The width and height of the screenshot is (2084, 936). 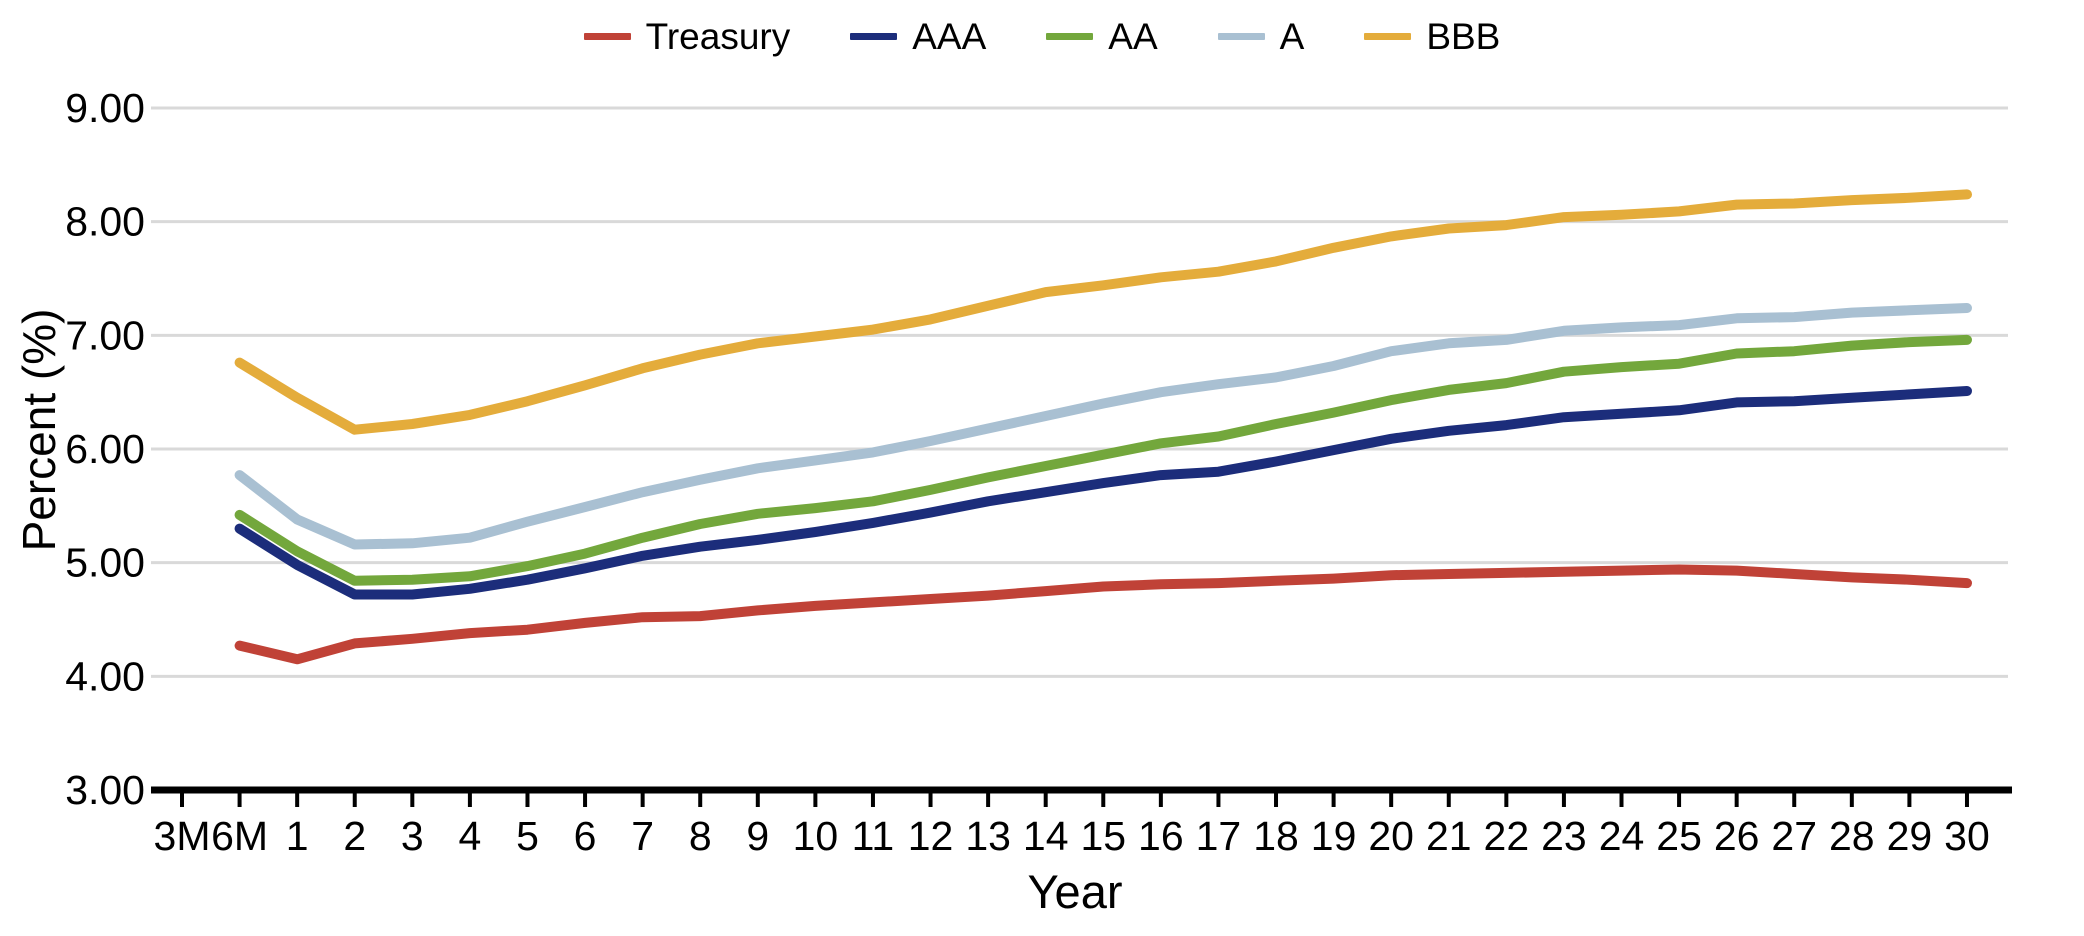 What do you see at coordinates (1388, 36) in the screenshot?
I see `bbb-line-swatch-icon` at bounding box center [1388, 36].